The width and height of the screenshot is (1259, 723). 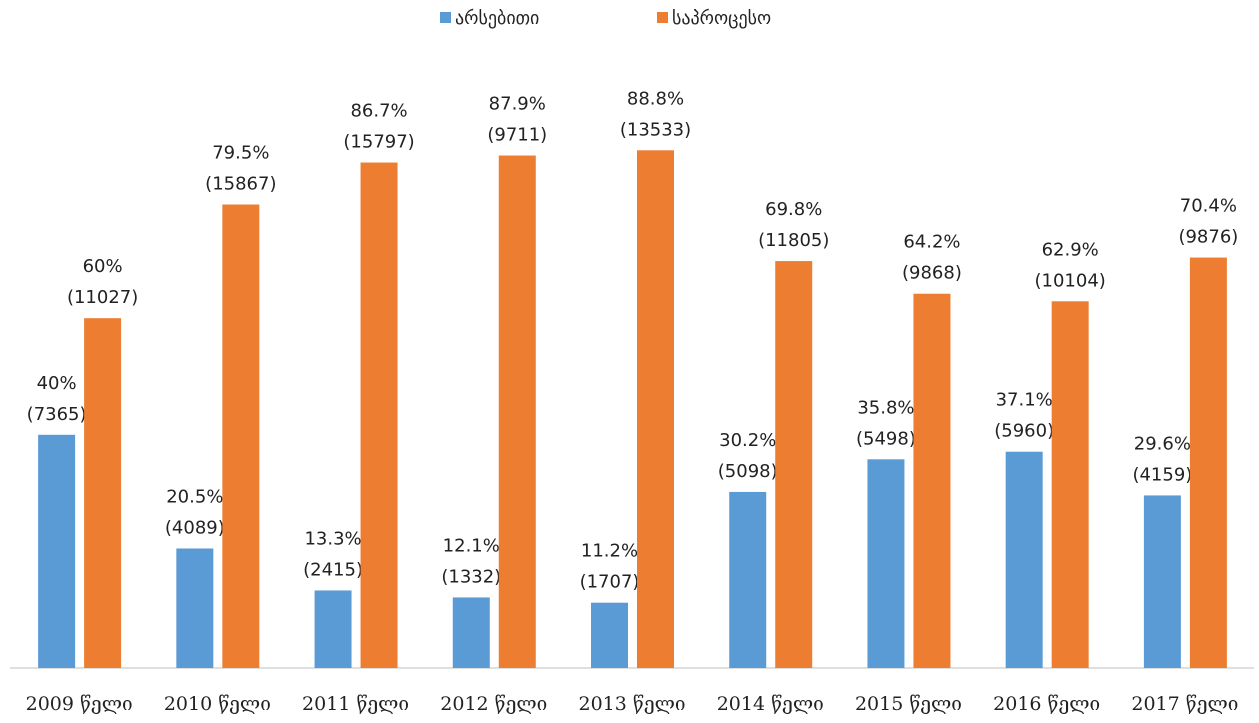 I want to click on x-tick-label: 2012 წელი, so click(x=493, y=704).